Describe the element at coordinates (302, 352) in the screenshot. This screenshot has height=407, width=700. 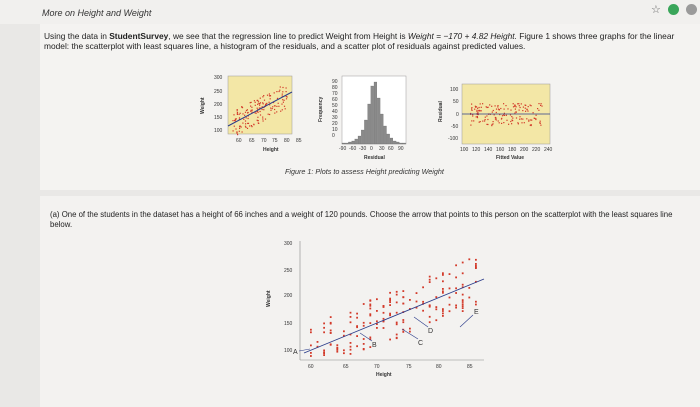
I see `arrow-A: A` at that location.